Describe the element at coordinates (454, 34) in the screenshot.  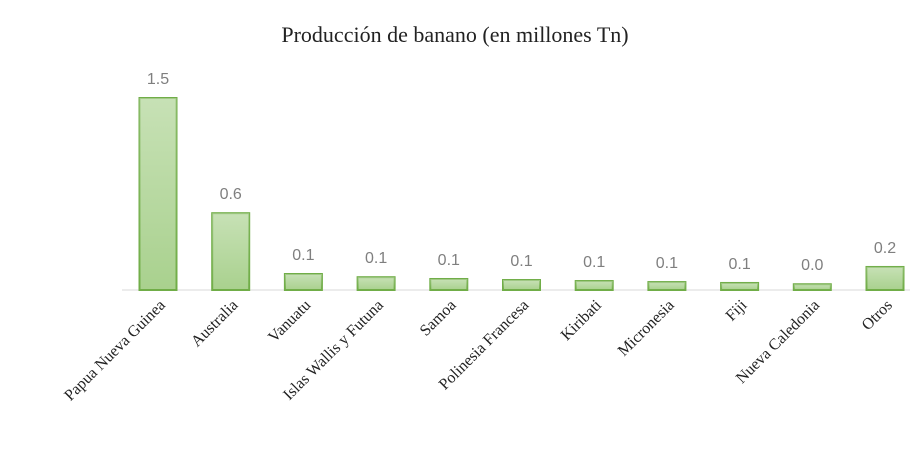
I see `chart-title: Producción de banano (en millones Tn)` at that location.